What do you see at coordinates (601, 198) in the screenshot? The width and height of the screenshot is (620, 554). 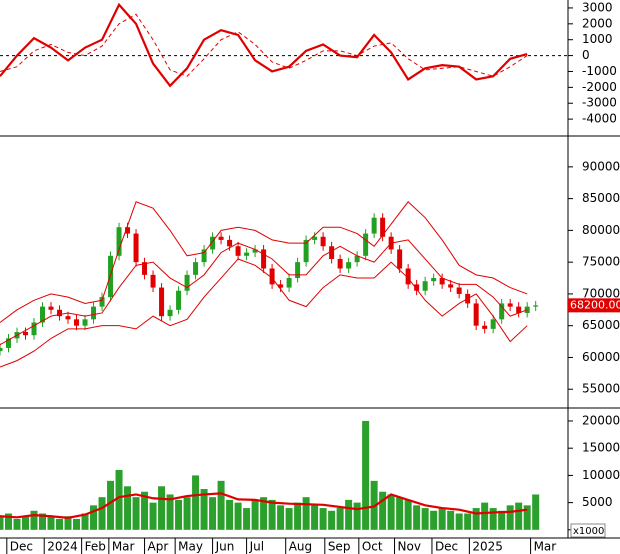 I see `y-tick-label: 85000` at bounding box center [601, 198].